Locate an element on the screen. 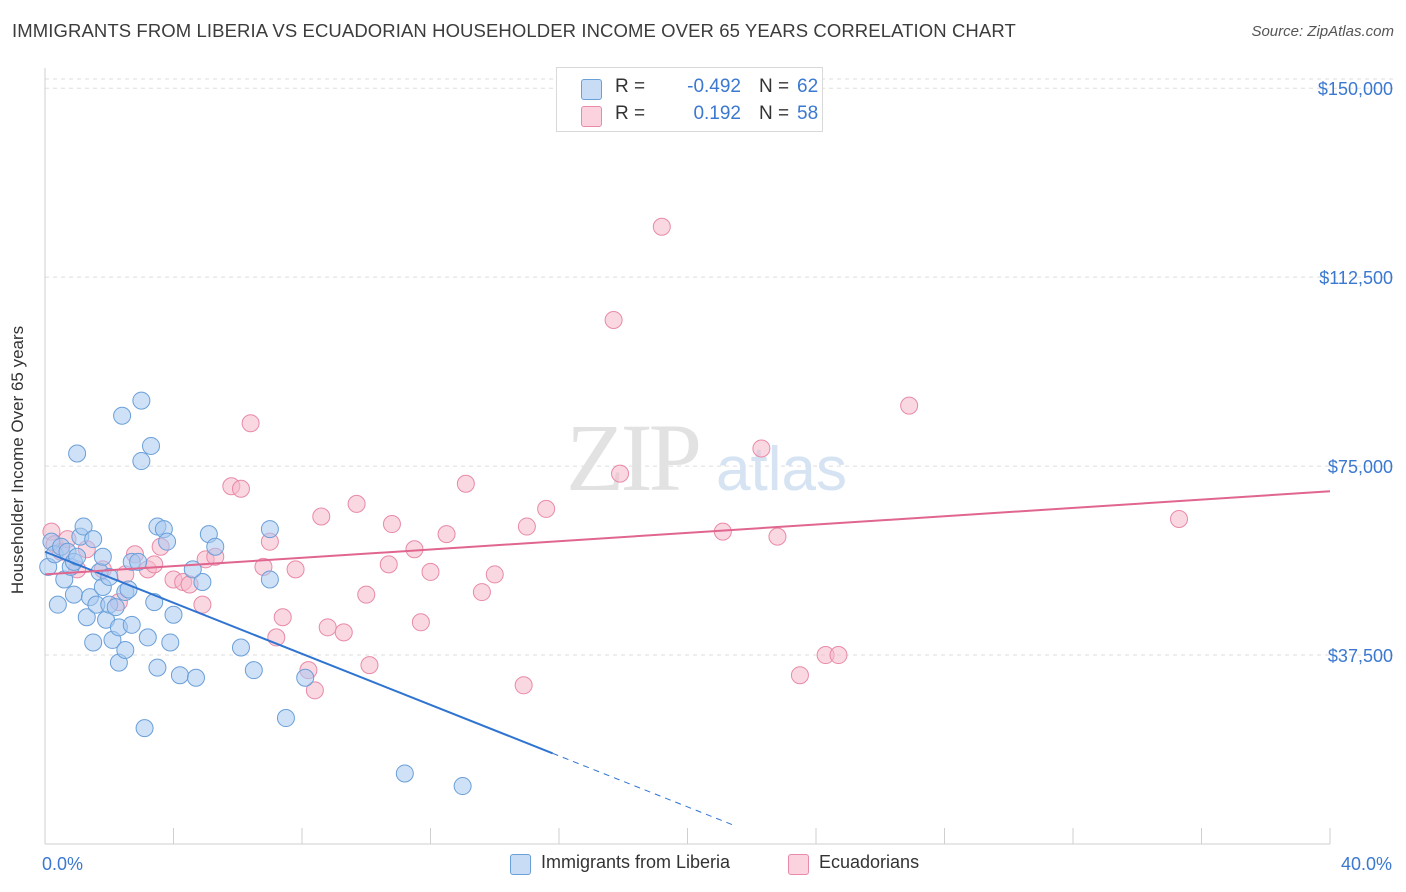 The height and width of the screenshot is (892, 1406). watermark-zip: ZIP is located at coordinates (632, 457).